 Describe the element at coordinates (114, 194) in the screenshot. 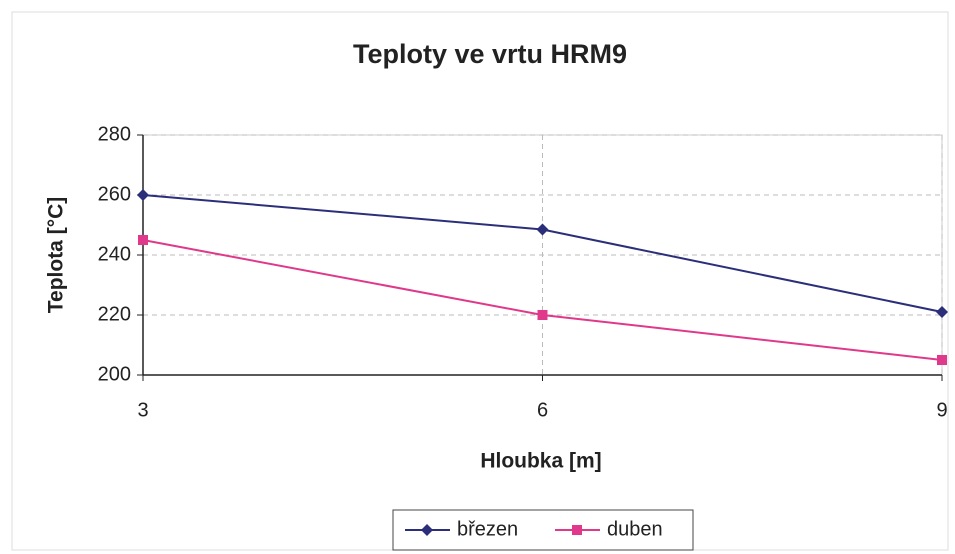

I see `y-tick-label: 260` at that location.